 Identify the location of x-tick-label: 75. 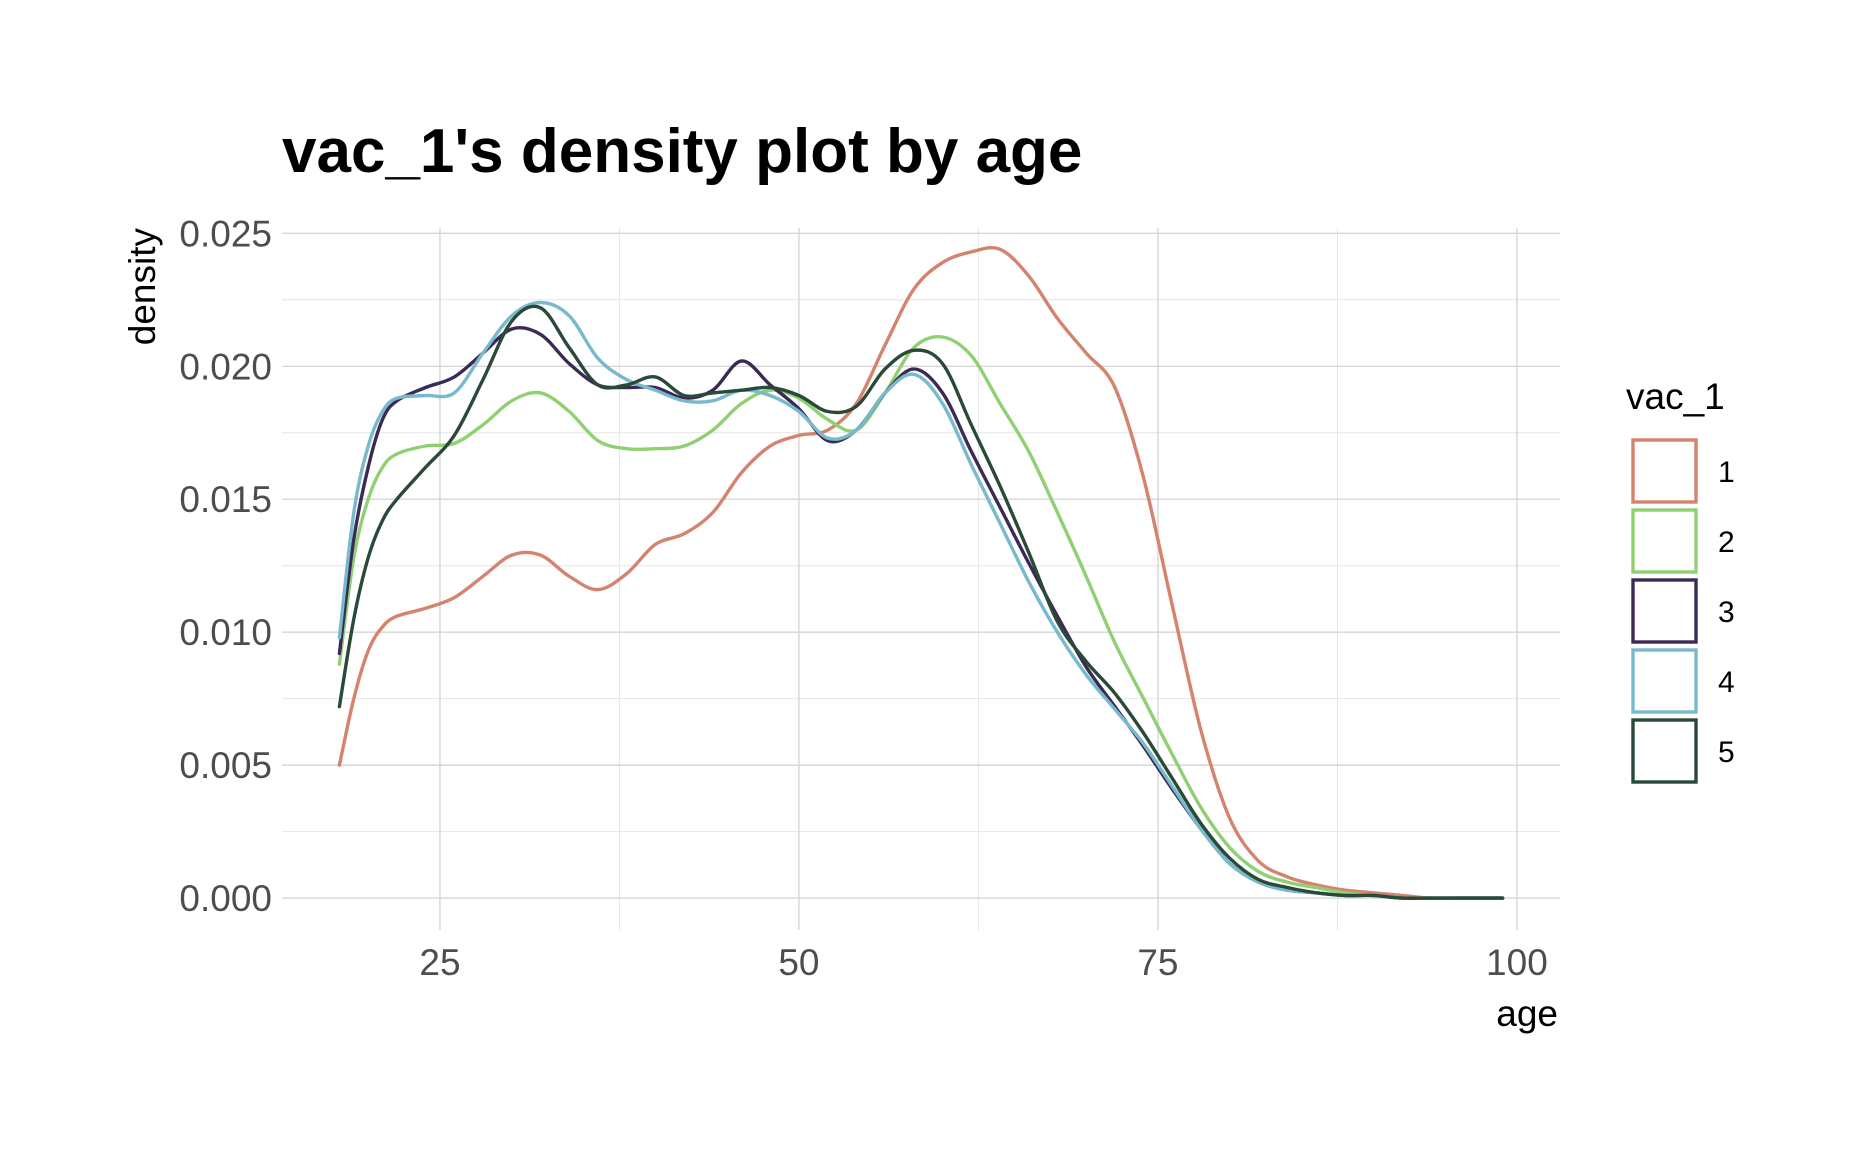
(1157, 962).